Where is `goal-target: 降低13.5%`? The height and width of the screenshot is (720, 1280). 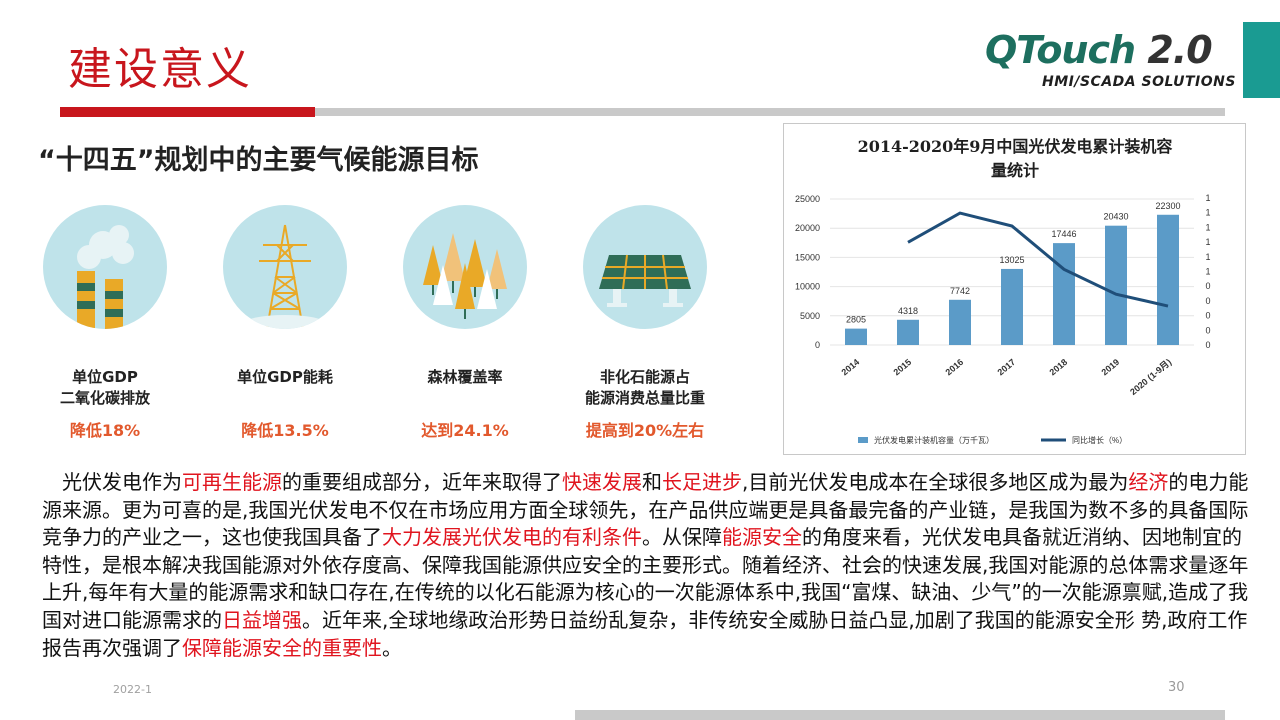 goal-target: 降低13.5% is located at coordinates (285, 430).